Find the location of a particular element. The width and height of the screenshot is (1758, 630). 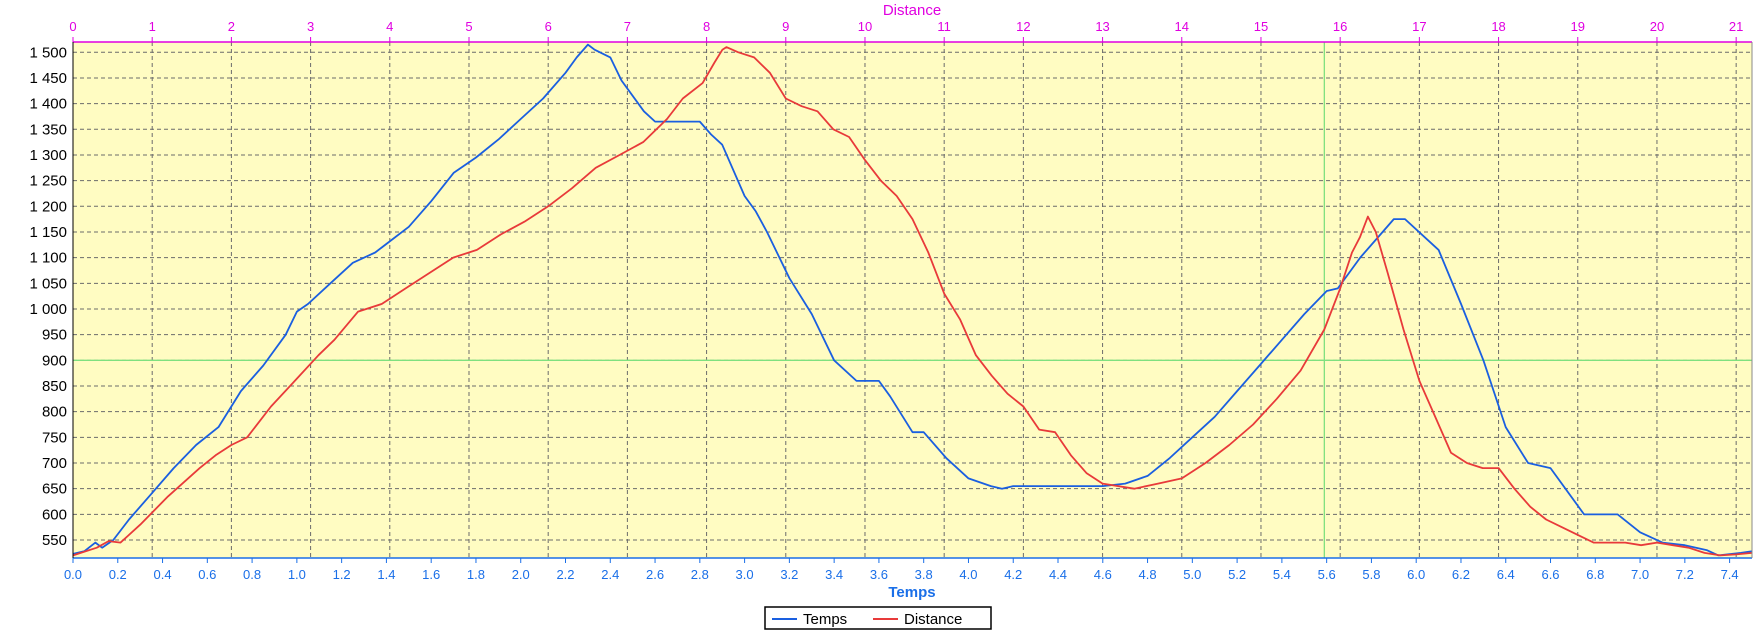

bottom-tick-label: 2.4 is located at coordinates (610, 574).